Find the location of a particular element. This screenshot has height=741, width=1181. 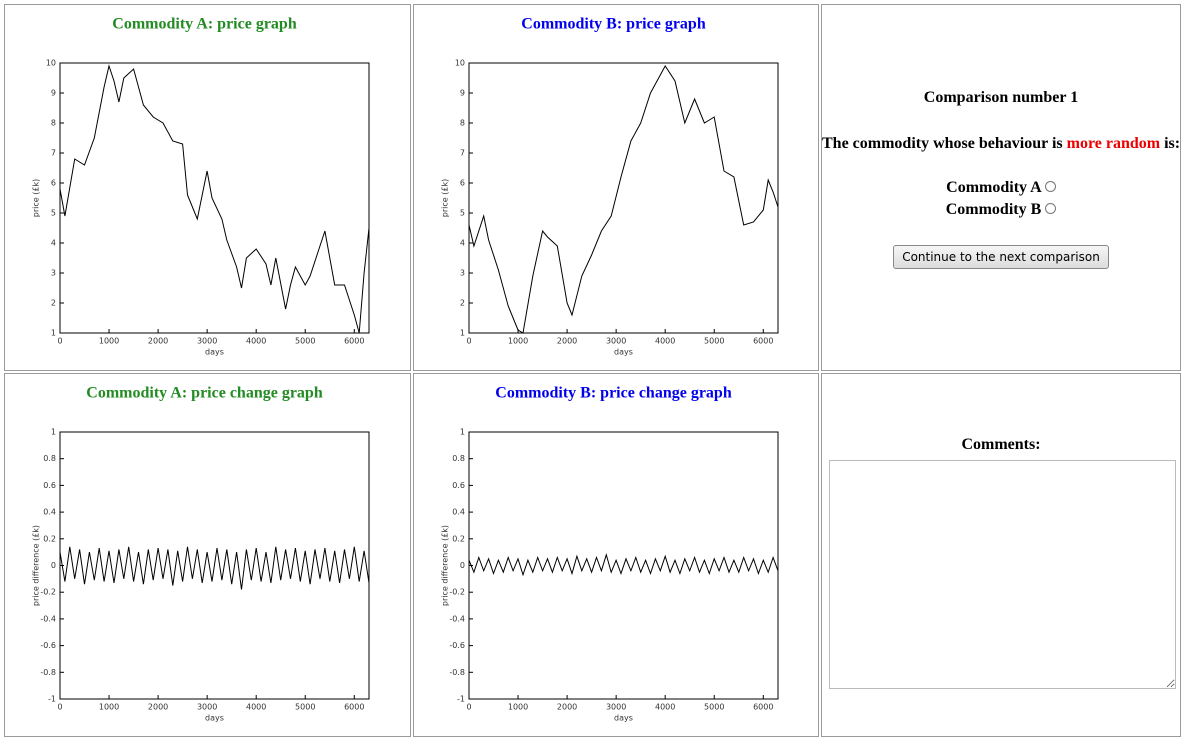

y-tick-label: 0.4 is located at coordinates (49, 512).